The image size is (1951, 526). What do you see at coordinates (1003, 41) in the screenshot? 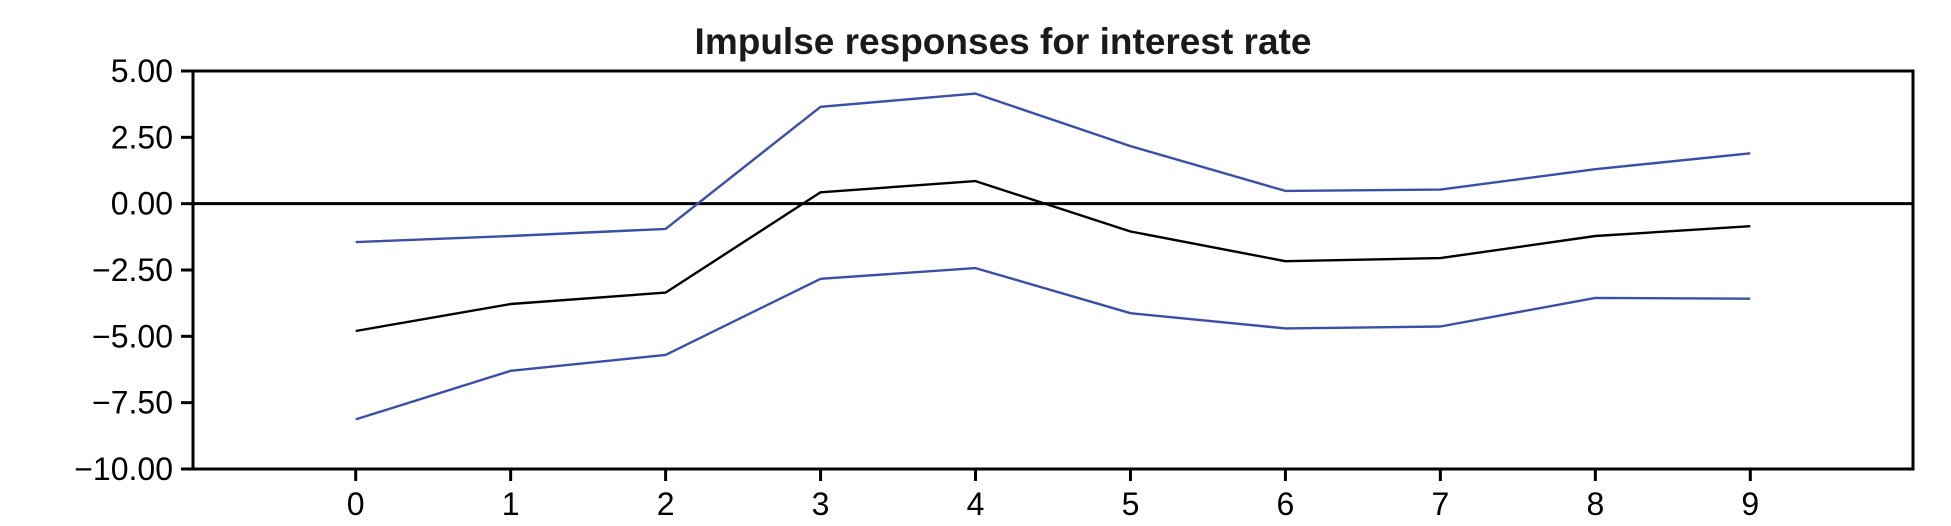
I see `chart-title: Impulse responses for interest rate` at bounding box center [1003, 41].